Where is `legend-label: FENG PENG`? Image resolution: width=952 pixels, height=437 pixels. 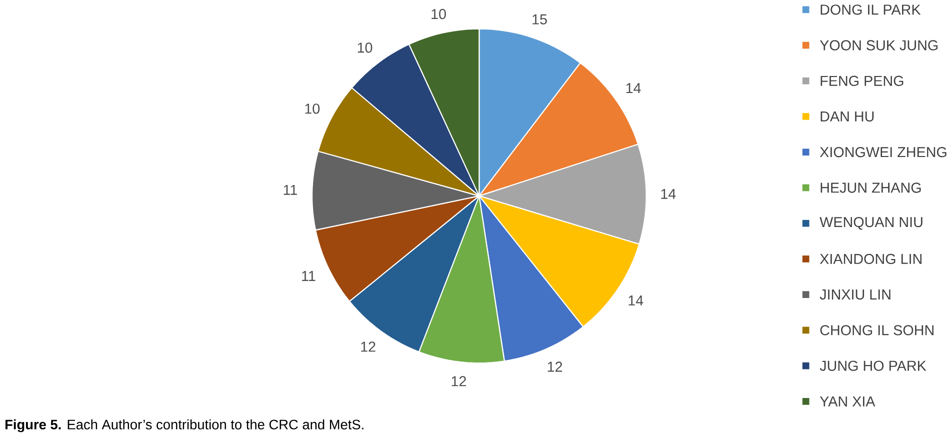 legend-label: FENG PENG is located at coordinates (862, 81).